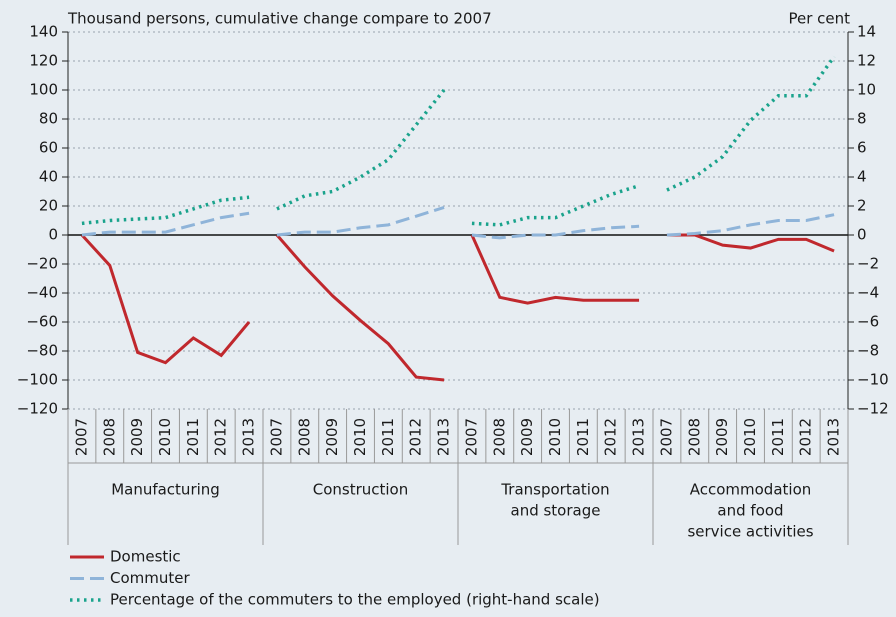  Describe the element at coordinates (750, 511) in the screenshot. I see `group-label: and food` at that location.